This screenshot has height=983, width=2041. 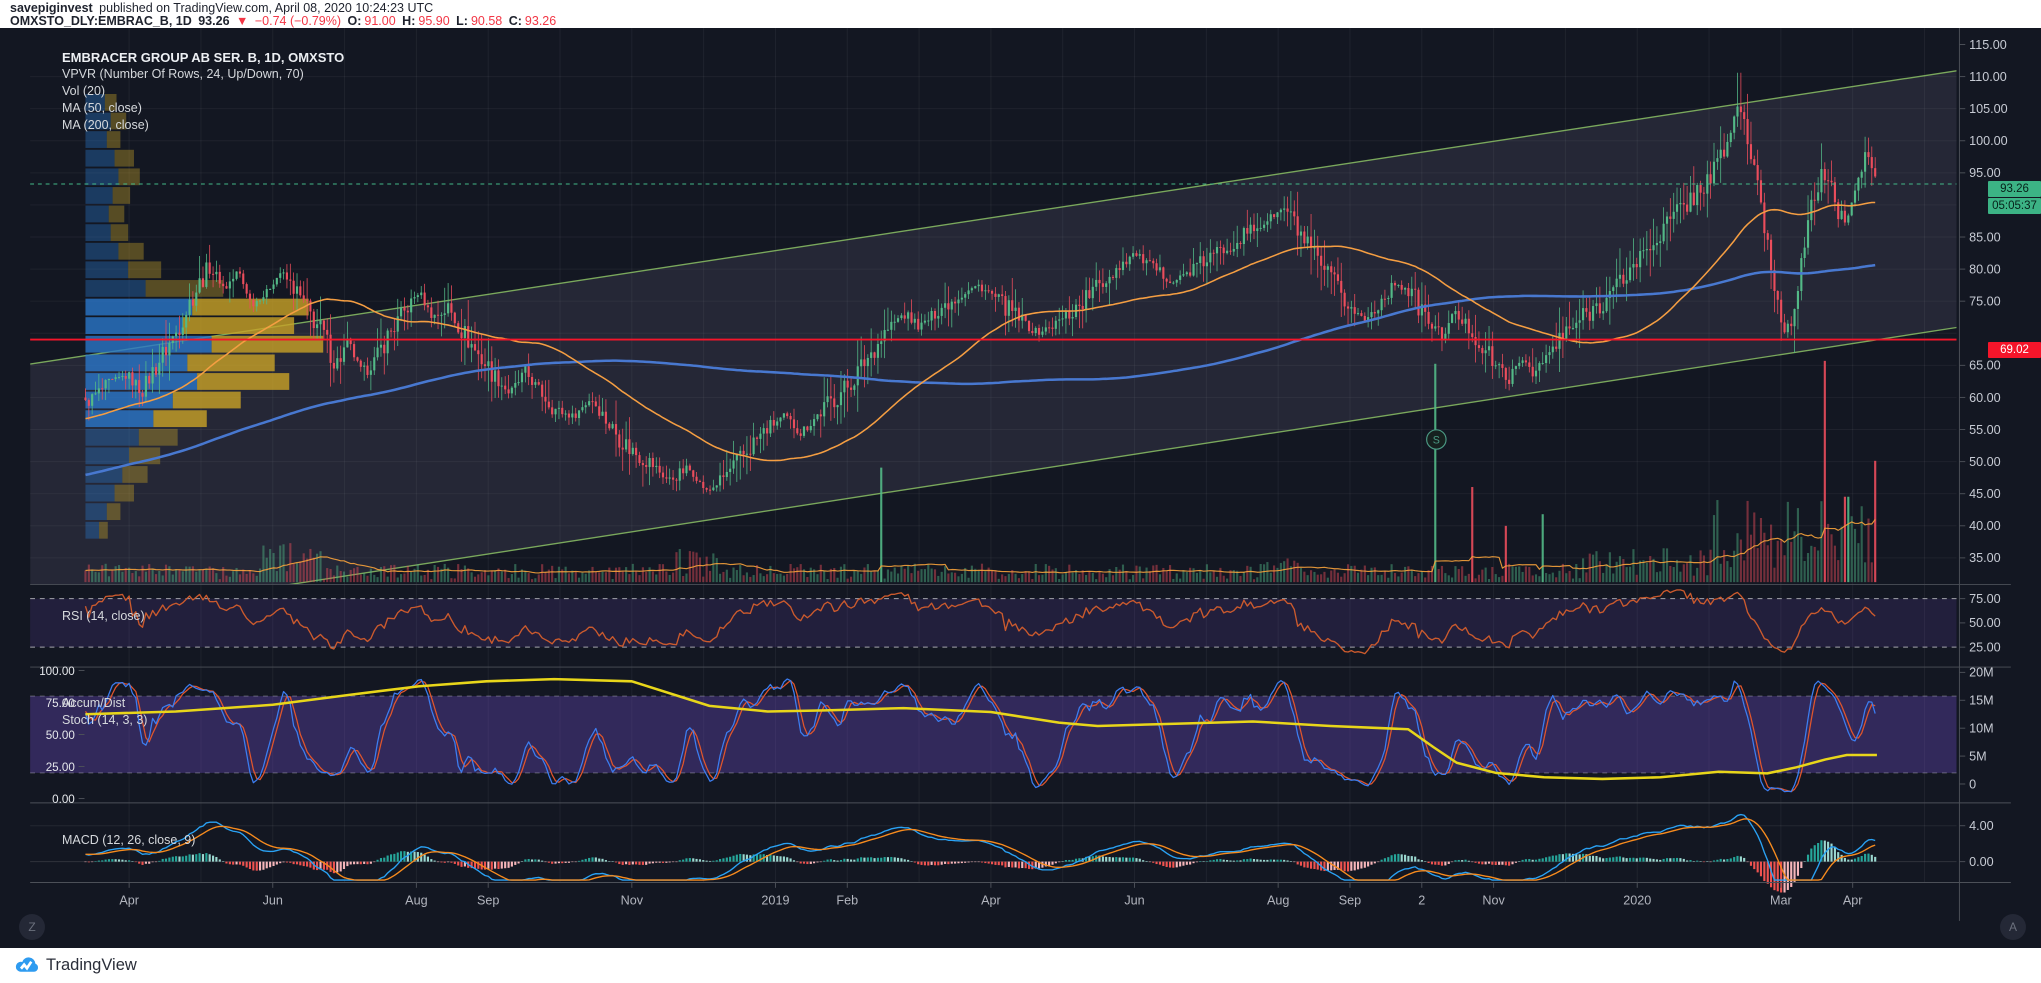 What do you see at coordinates (993, 622) in the screenshot?
I see `rsi-pane` at bounding box center [993, 622].